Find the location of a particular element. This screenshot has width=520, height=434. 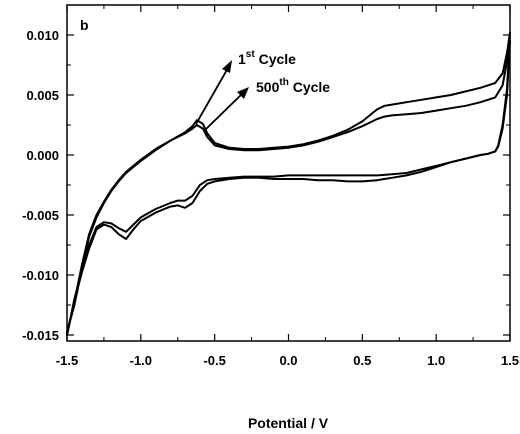

x-tick-label: 0.0 is located at coordinates (288, 360).